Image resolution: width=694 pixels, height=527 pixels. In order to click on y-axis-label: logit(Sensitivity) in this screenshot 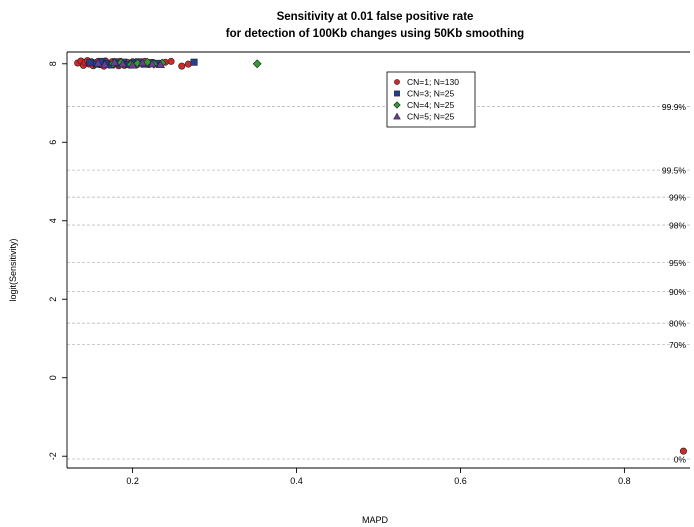, I will do `click(13, 269)`.